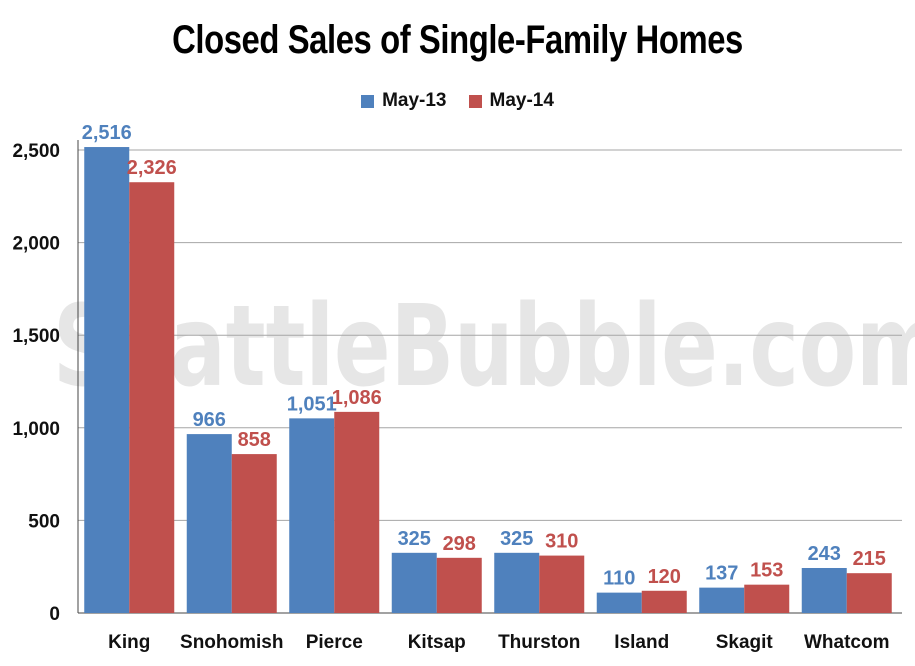 The image size is (915, 666). What do you see at coordinates (312, 404) in the screenshot?
I see `data-label: 1,051` at bounding box center [312, 404].